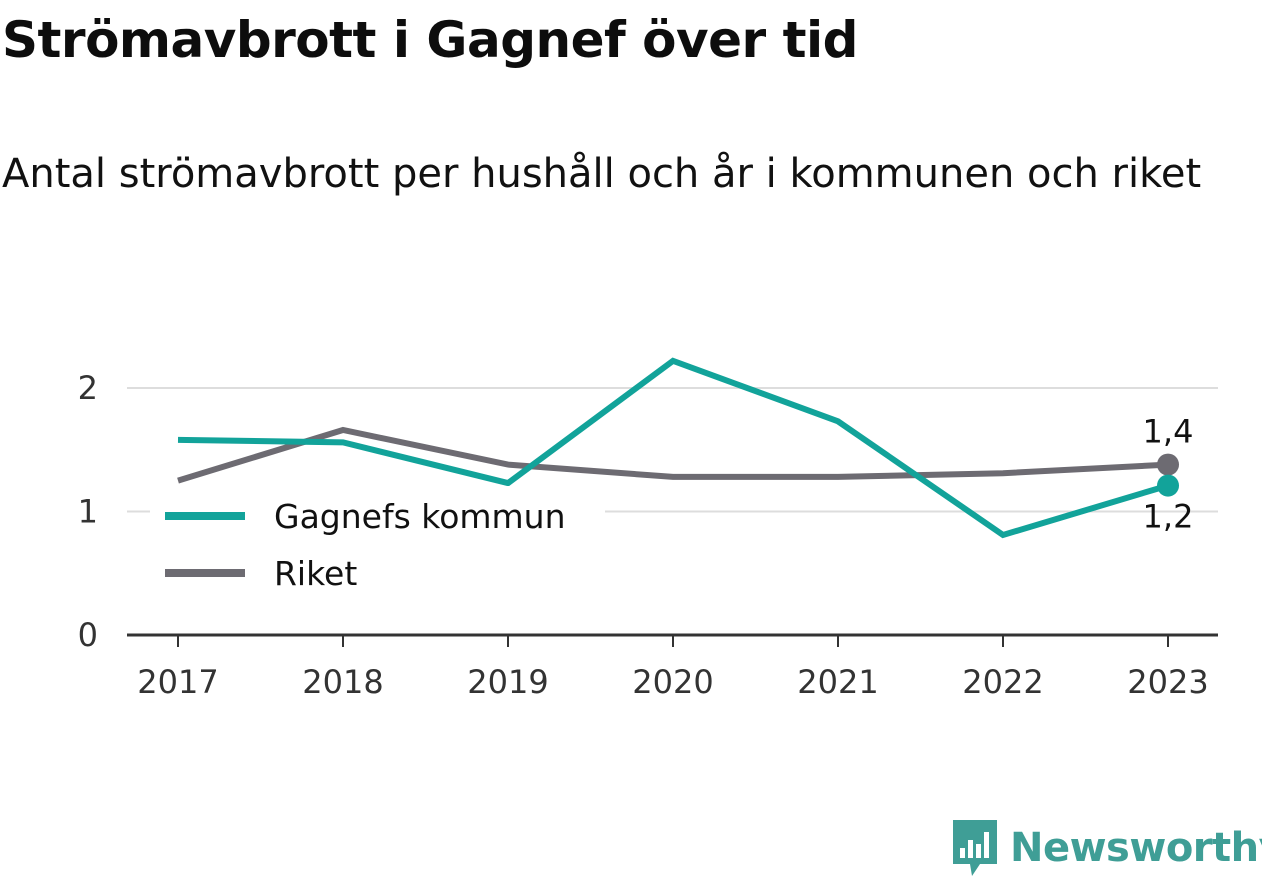  I want to click on chart-title: Strömavbrott i Gagnef över tid, so click(430, 40).